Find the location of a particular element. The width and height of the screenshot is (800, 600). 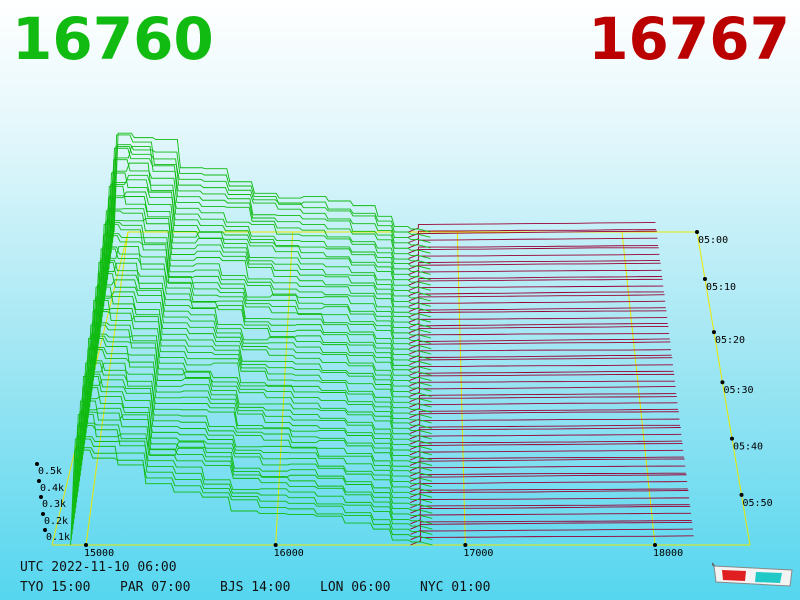

volume-tick-label: 0.1k is located at coordinates (58, 537).